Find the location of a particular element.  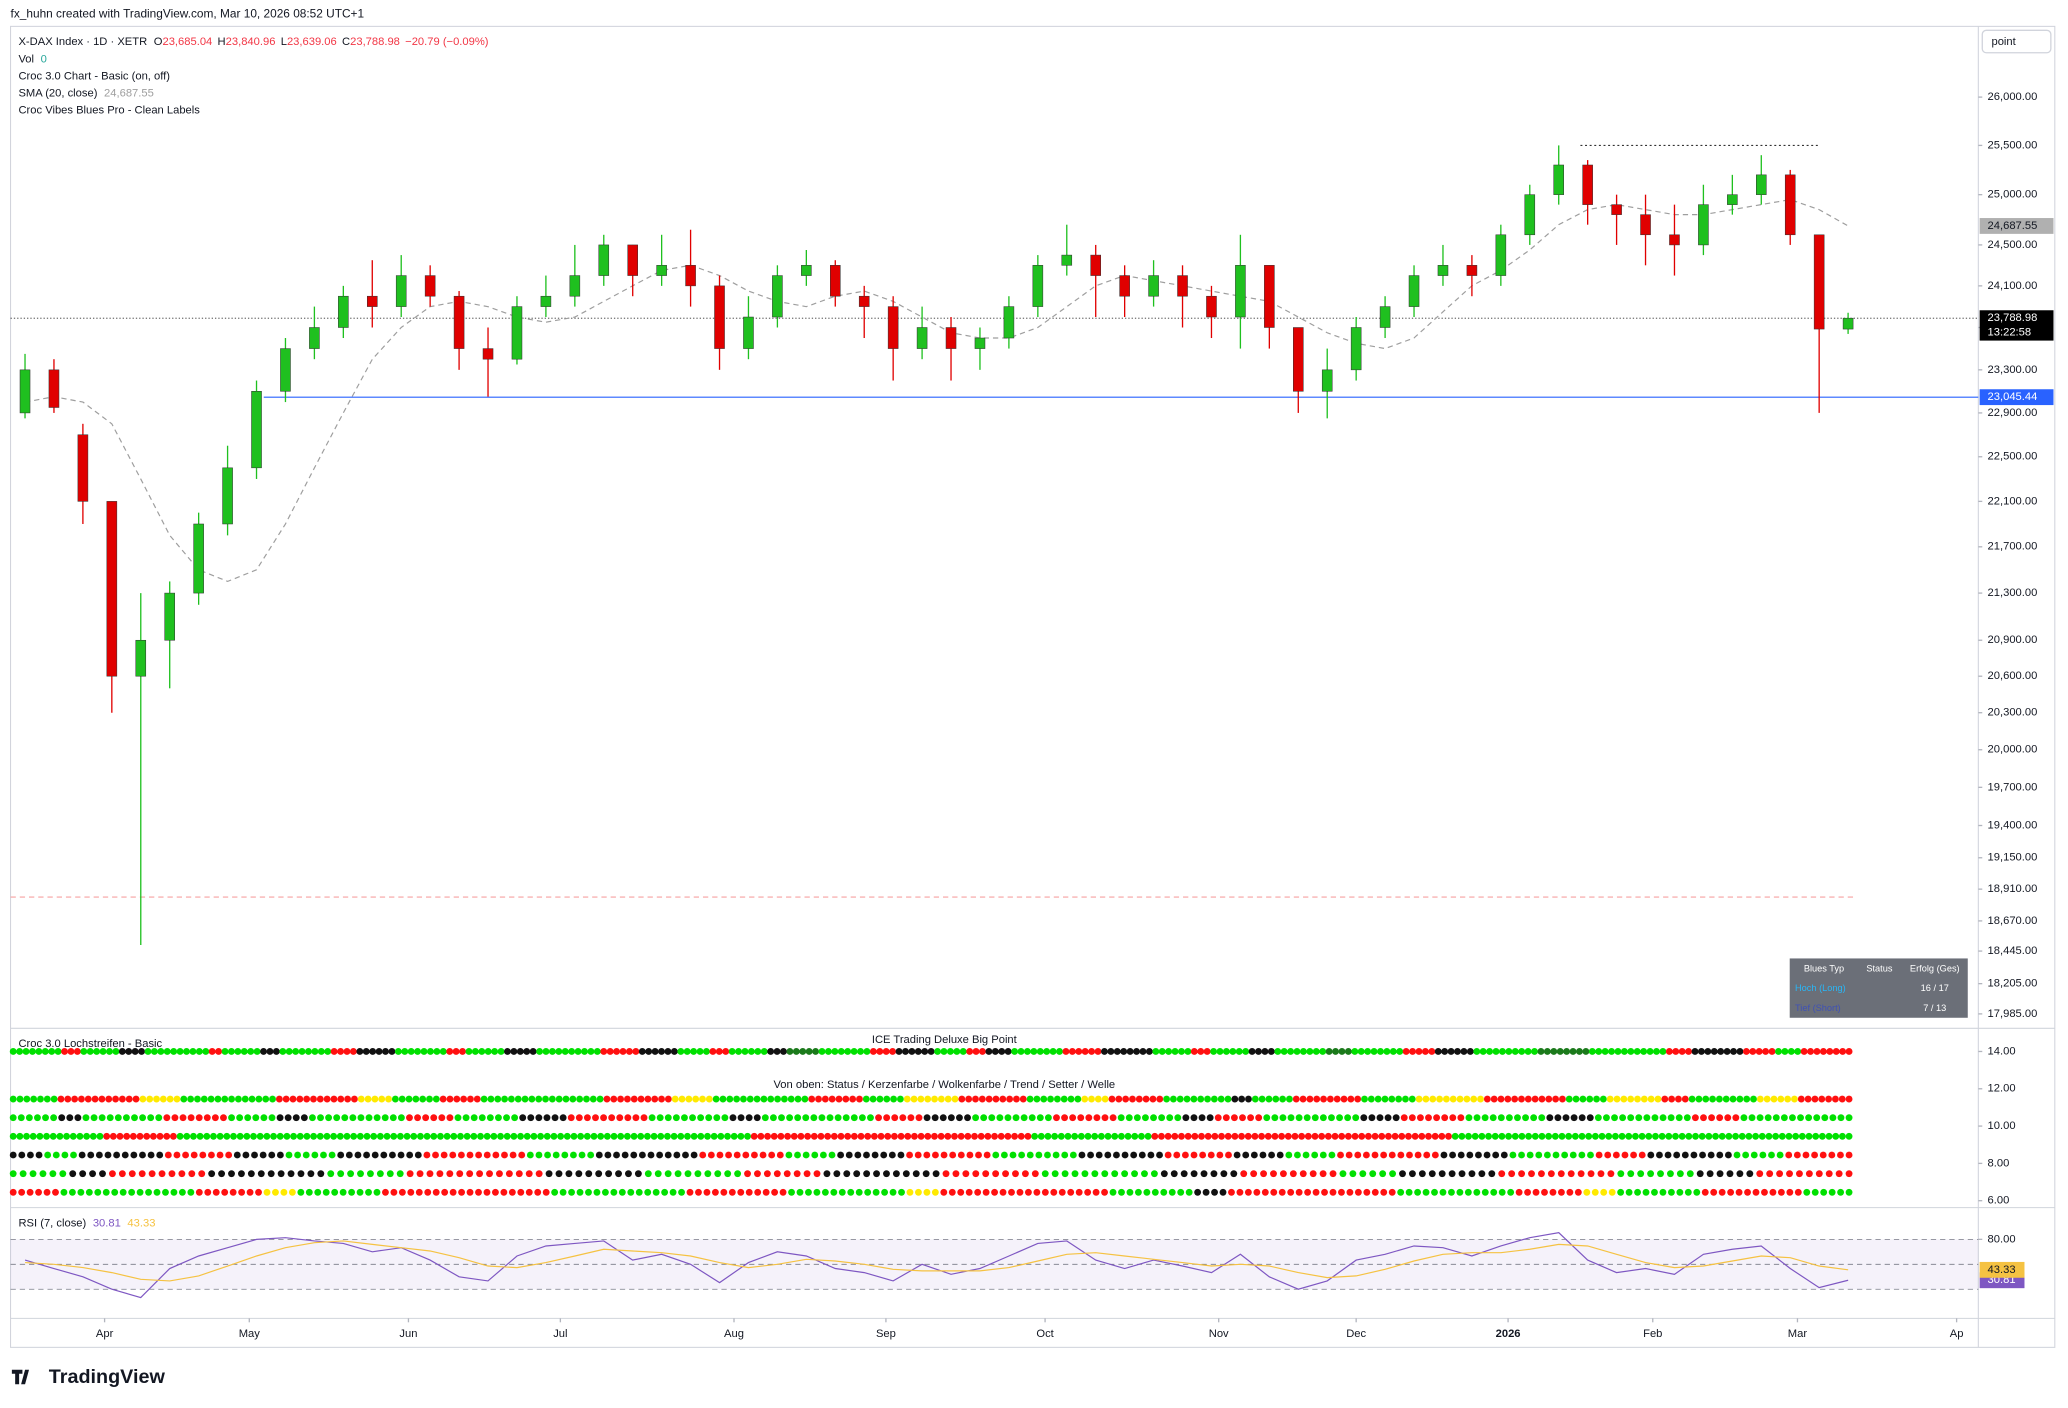

scale-button-label: point is located at coordinates (2004, 42).